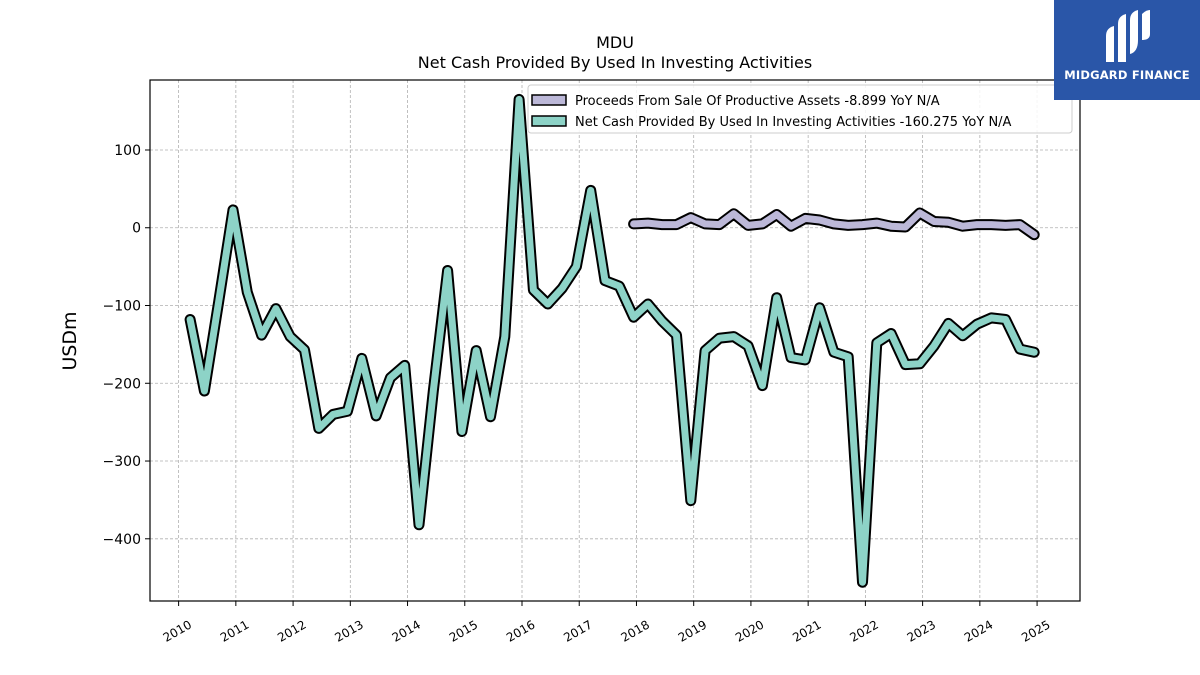 This screenshot has height=675, width=1200. Describe the element at coordinates (127, 151) in the screenshot. I see `y-tick-label: 100` at that location.